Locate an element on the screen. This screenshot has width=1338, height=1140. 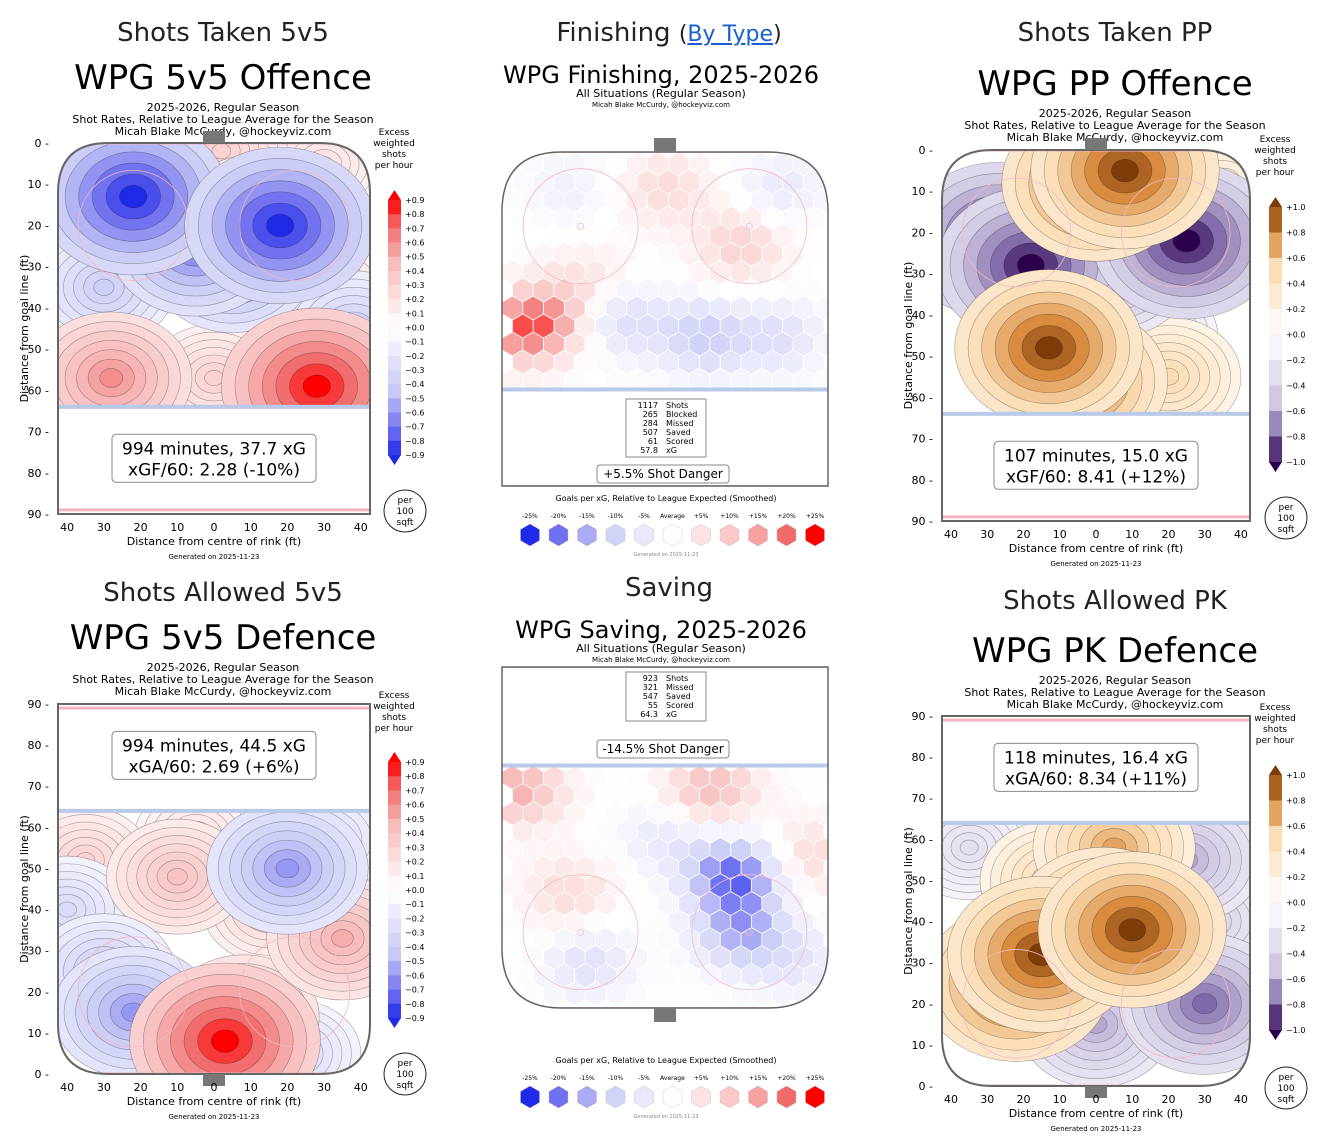
x-tick-label: 30 is located at coordinates (1205, 1099).